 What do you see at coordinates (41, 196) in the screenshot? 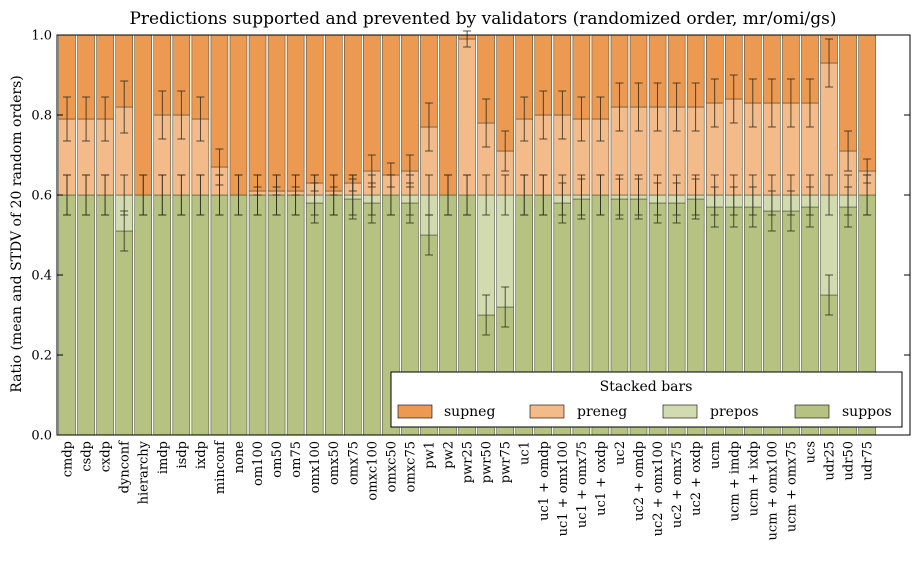
I see `y-tick-label: 0.6` at bounding box center [41, 196].